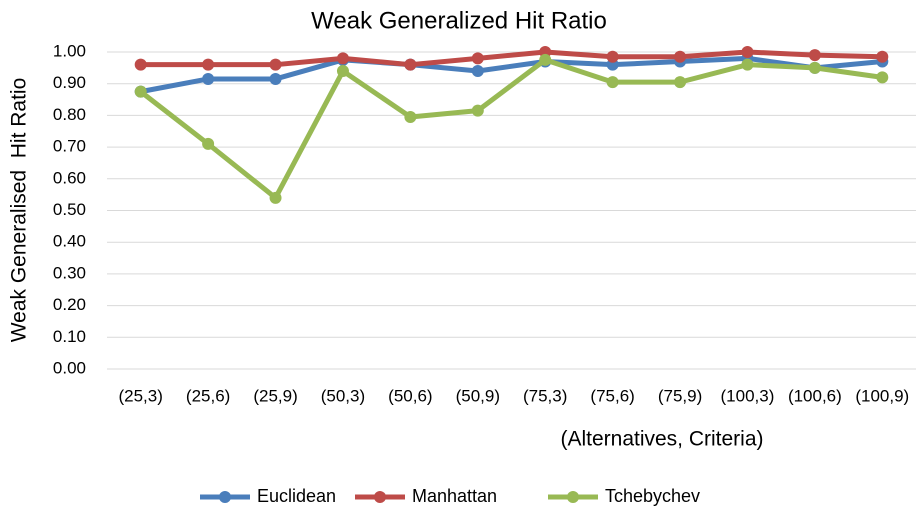 The width and height of the screenshot is (918, 510). What do you see at coordinates (410, 395) in the screenshot?
I see `x-tick-label: (50,6)` at bounding box center [410, 395].